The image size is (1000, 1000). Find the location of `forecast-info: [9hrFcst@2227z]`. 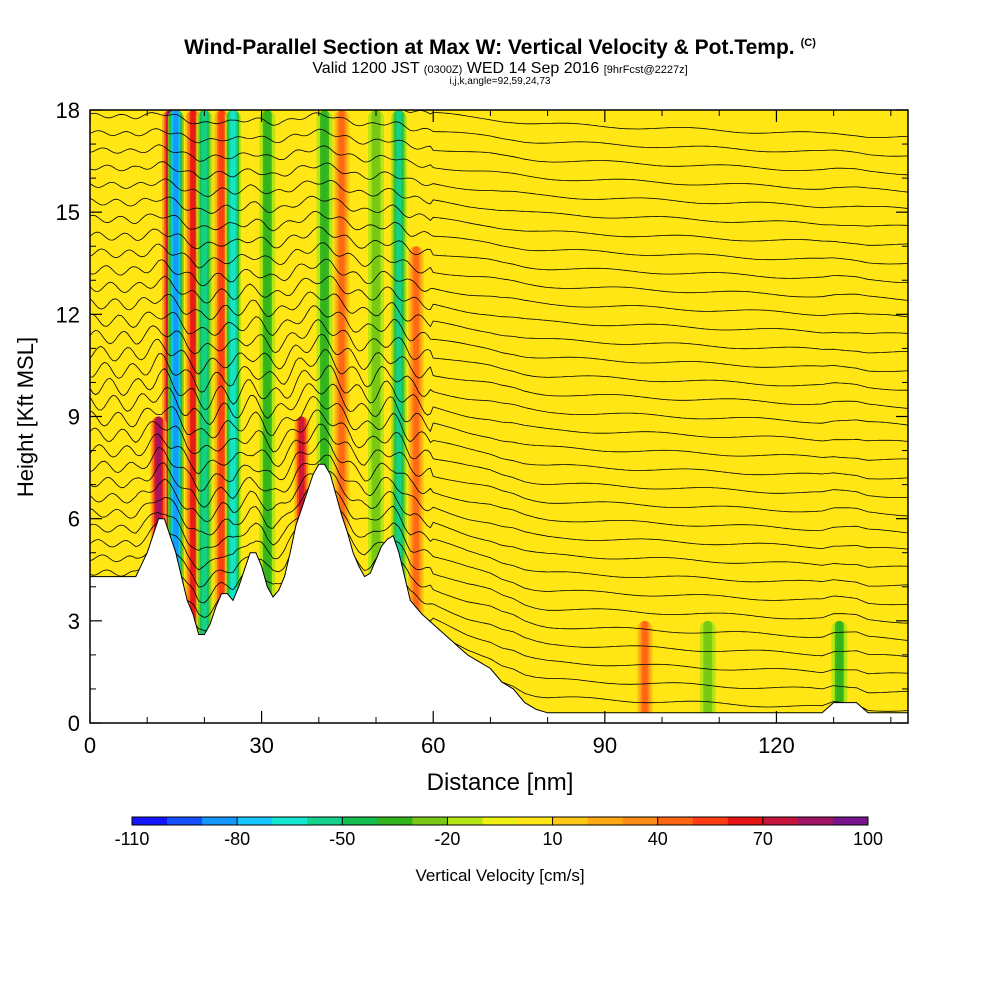

forecast-info: [9hrFcst@2227z] is located at coordinates (645, 70).